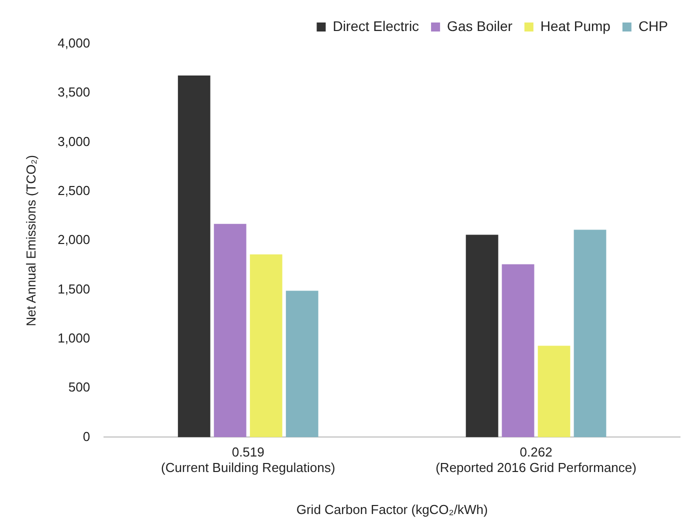  I want to click on legend-label: Direct Electric, so click(376, 26).